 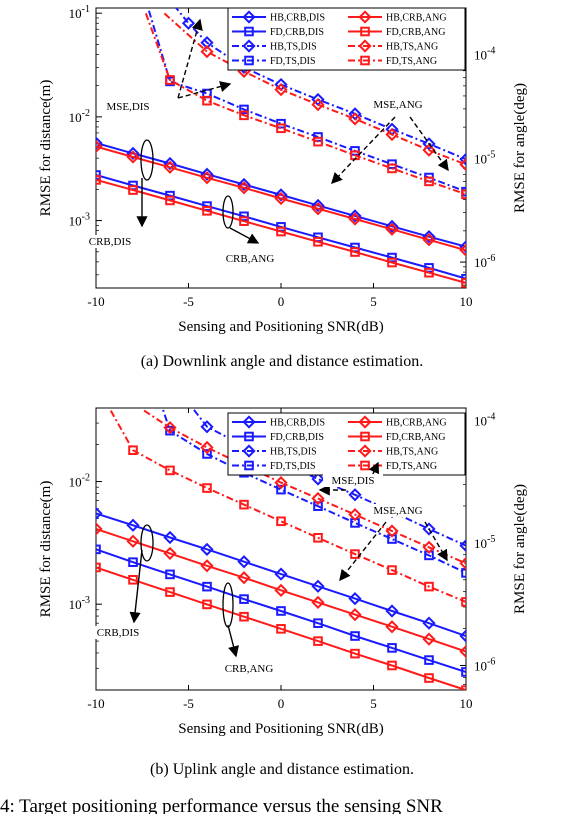 What do you see at coordinates (79, 603) in the screenshot?
I see `y-tick-label-left: 10-3` at bounding box center [79, 603].